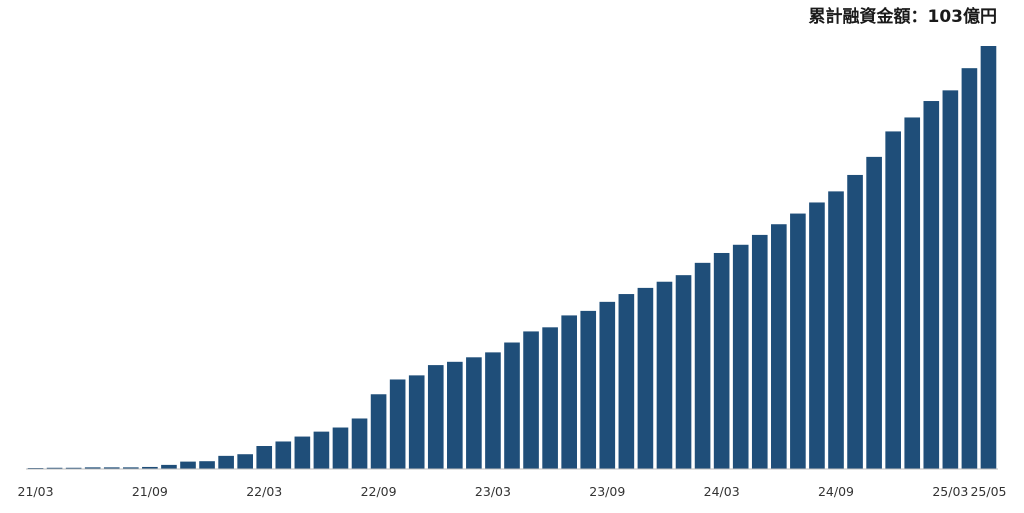 This screenshot has height=513, width=1024. Describe the element at coordinates (569, 392) in the screenshot. I see `bar-23/07` at that location.